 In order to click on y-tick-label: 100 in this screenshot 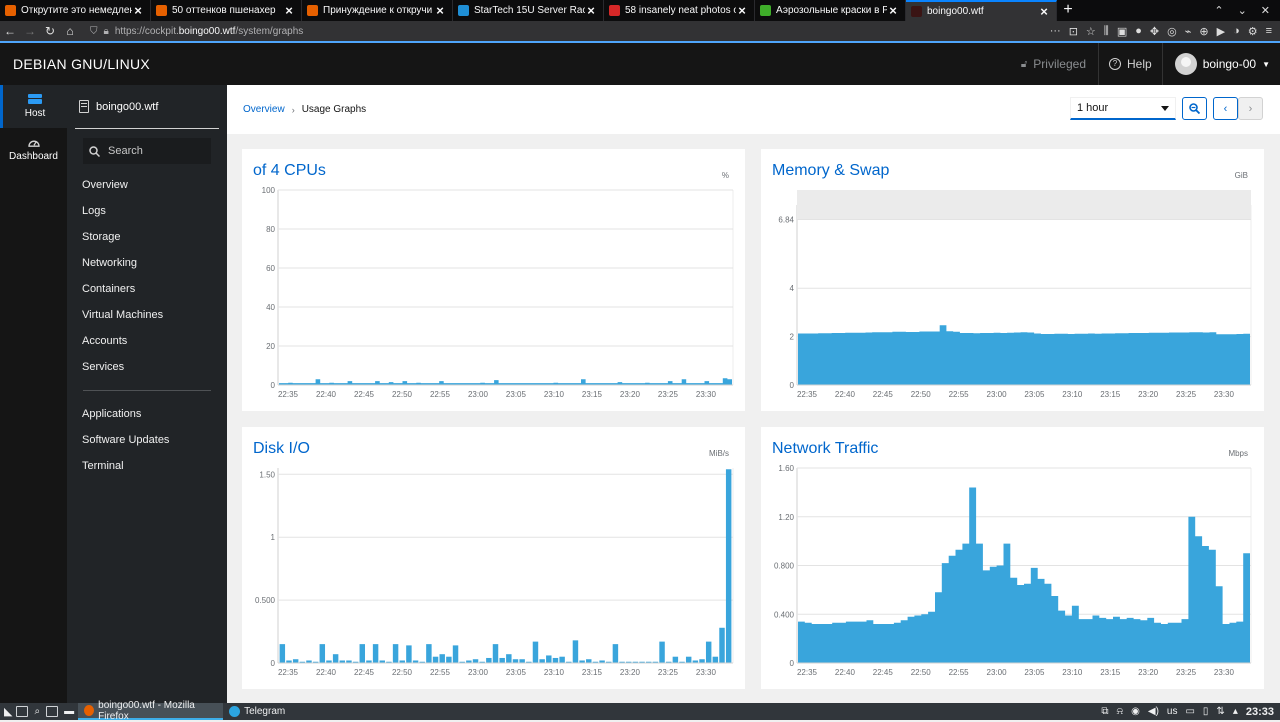, I will do `click(269, 190)`.